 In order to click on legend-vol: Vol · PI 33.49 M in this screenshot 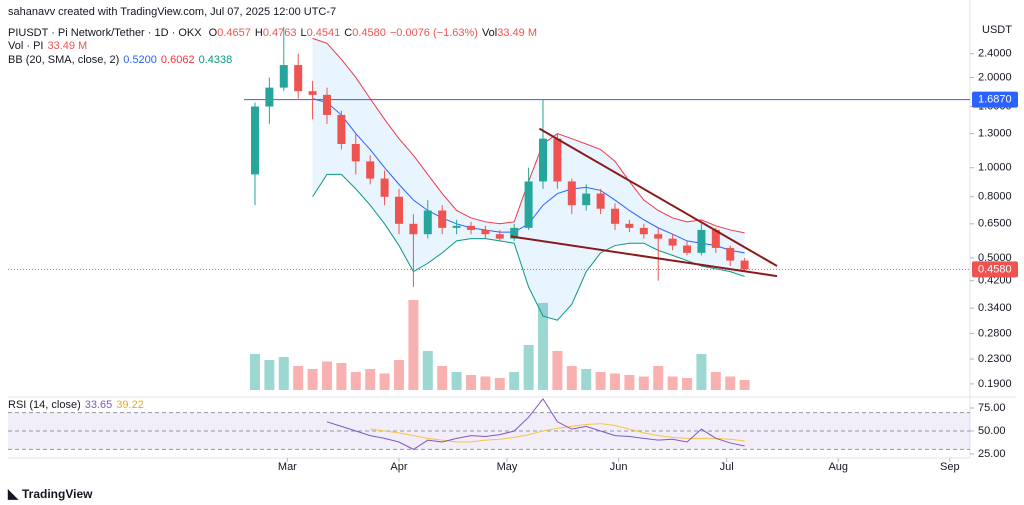, I will do `click(49, 46)`.